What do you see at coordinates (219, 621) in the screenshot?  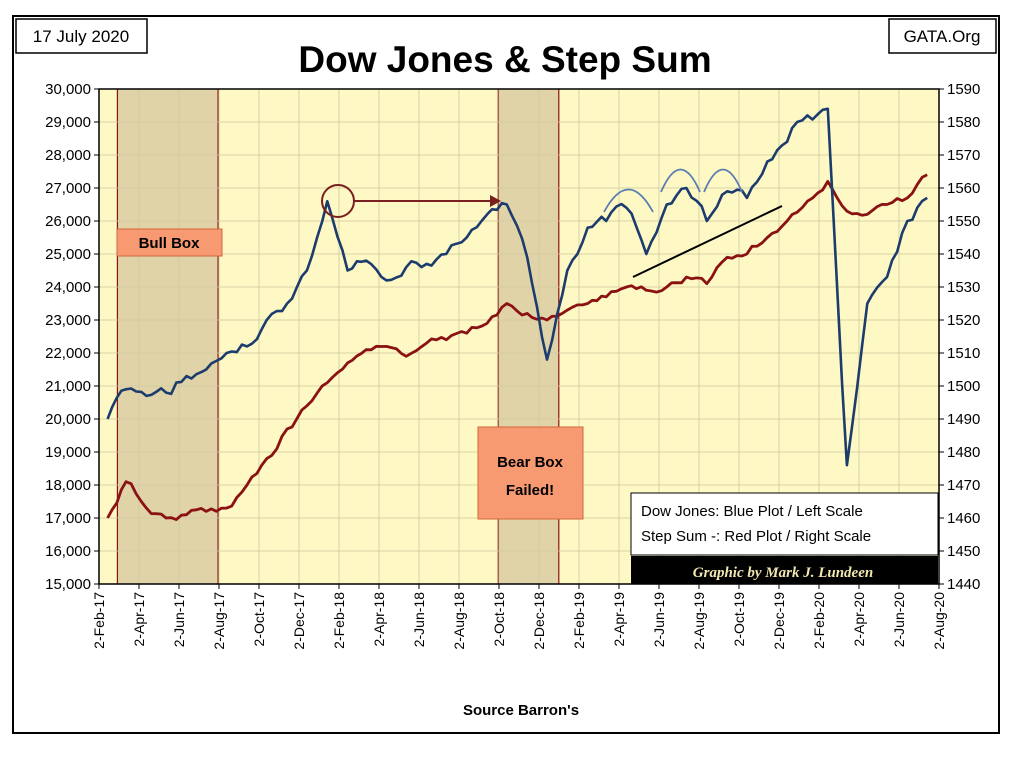 I see `x-tick-label: 2-Aug-17` at bounding box center [219, 621].